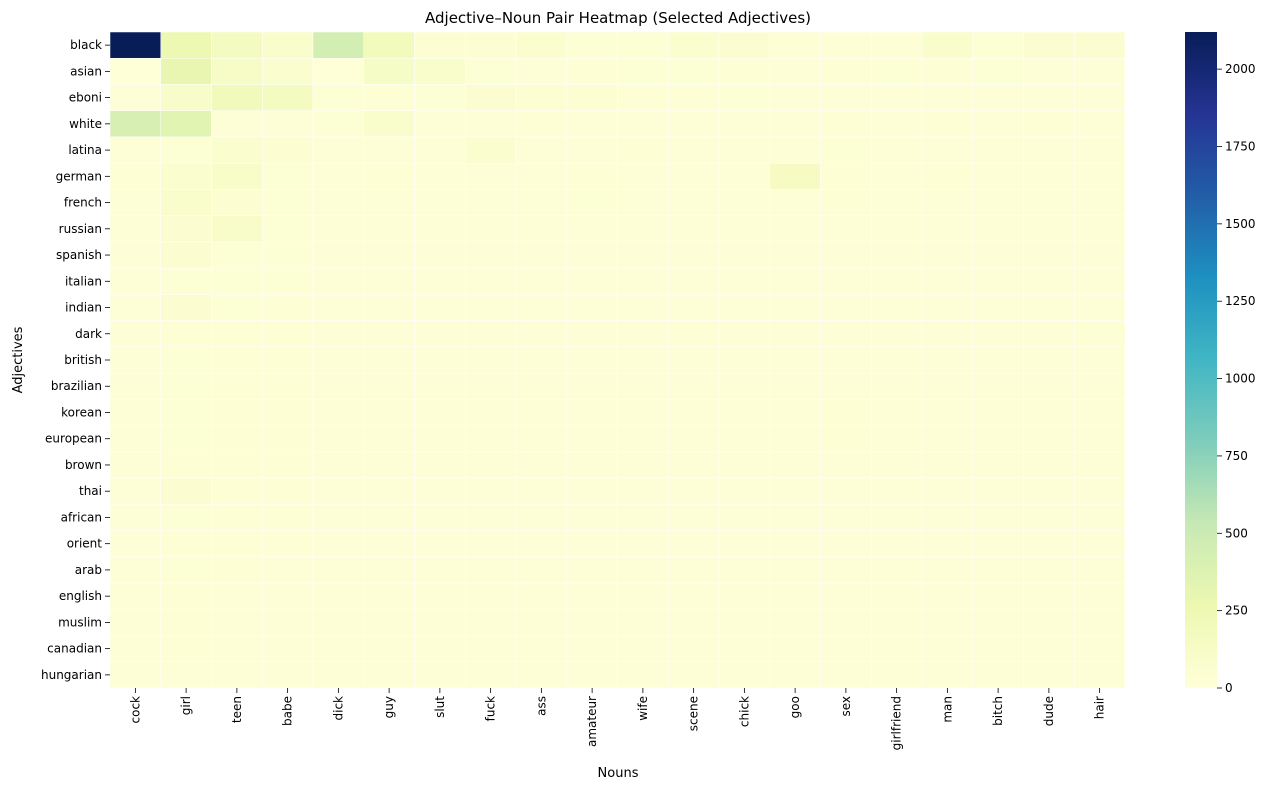  I want to click on heatmap-cell-english-amateur, so click(592, 596).